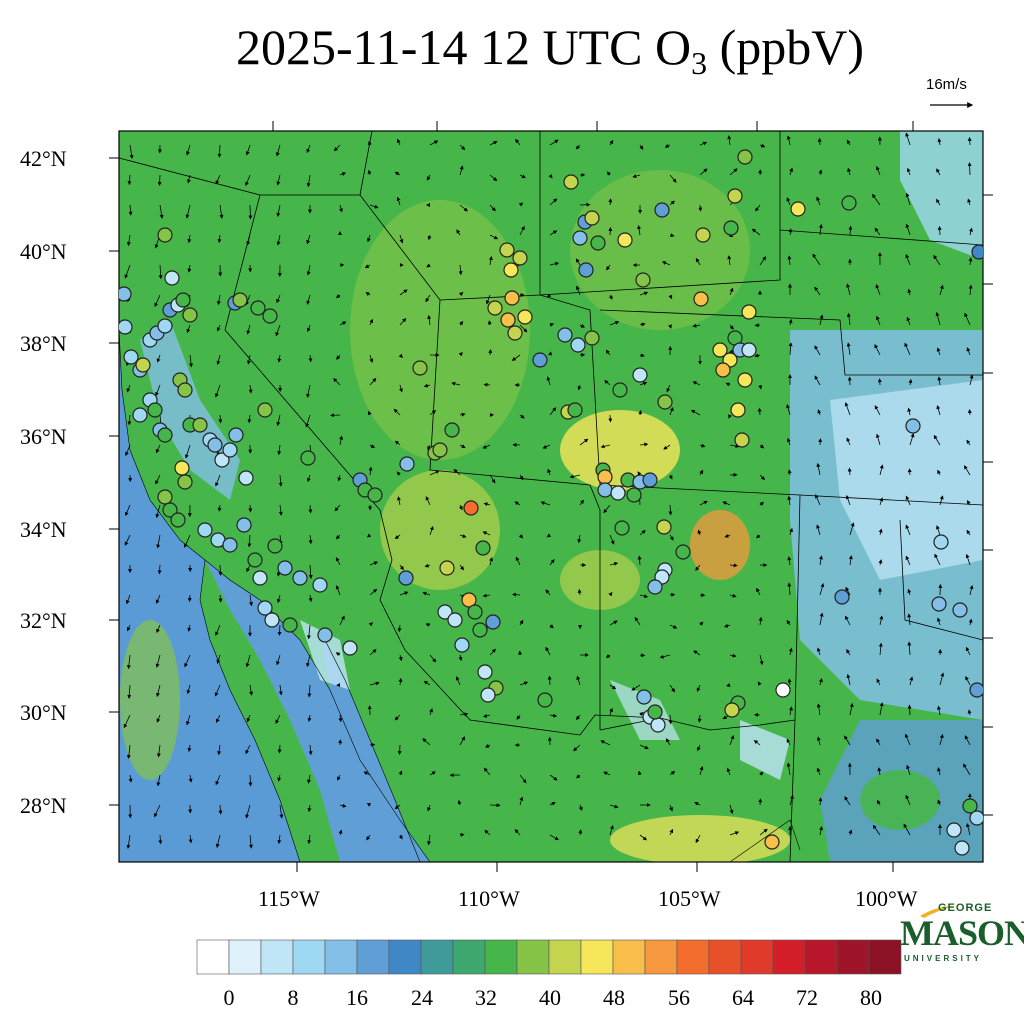 Image resolution: width=1024 pixels, height=1024 pixels. Describe the element at coordinates (464, 47) in the screenshot. I see `title-main: 2025-11-14 12 UTC O` at that location.